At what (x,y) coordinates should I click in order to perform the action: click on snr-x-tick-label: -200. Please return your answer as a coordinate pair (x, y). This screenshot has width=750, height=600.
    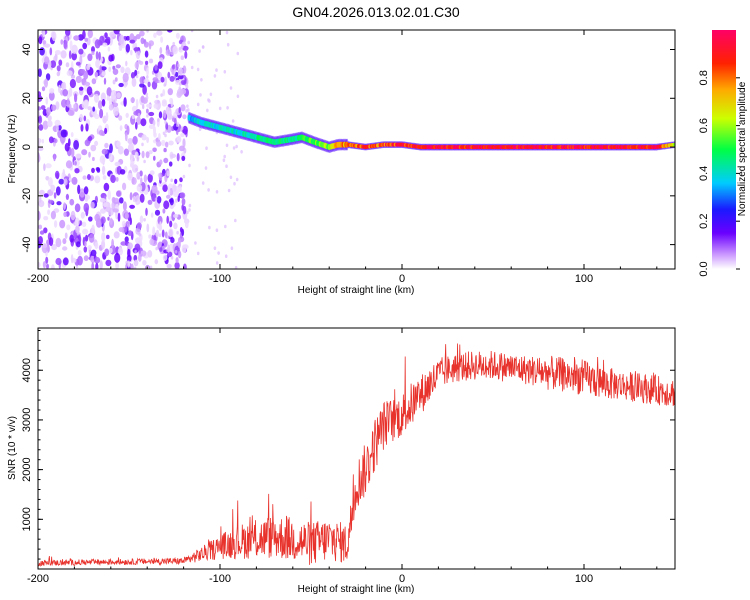
    Looking at the image, I should click on (38, 579).